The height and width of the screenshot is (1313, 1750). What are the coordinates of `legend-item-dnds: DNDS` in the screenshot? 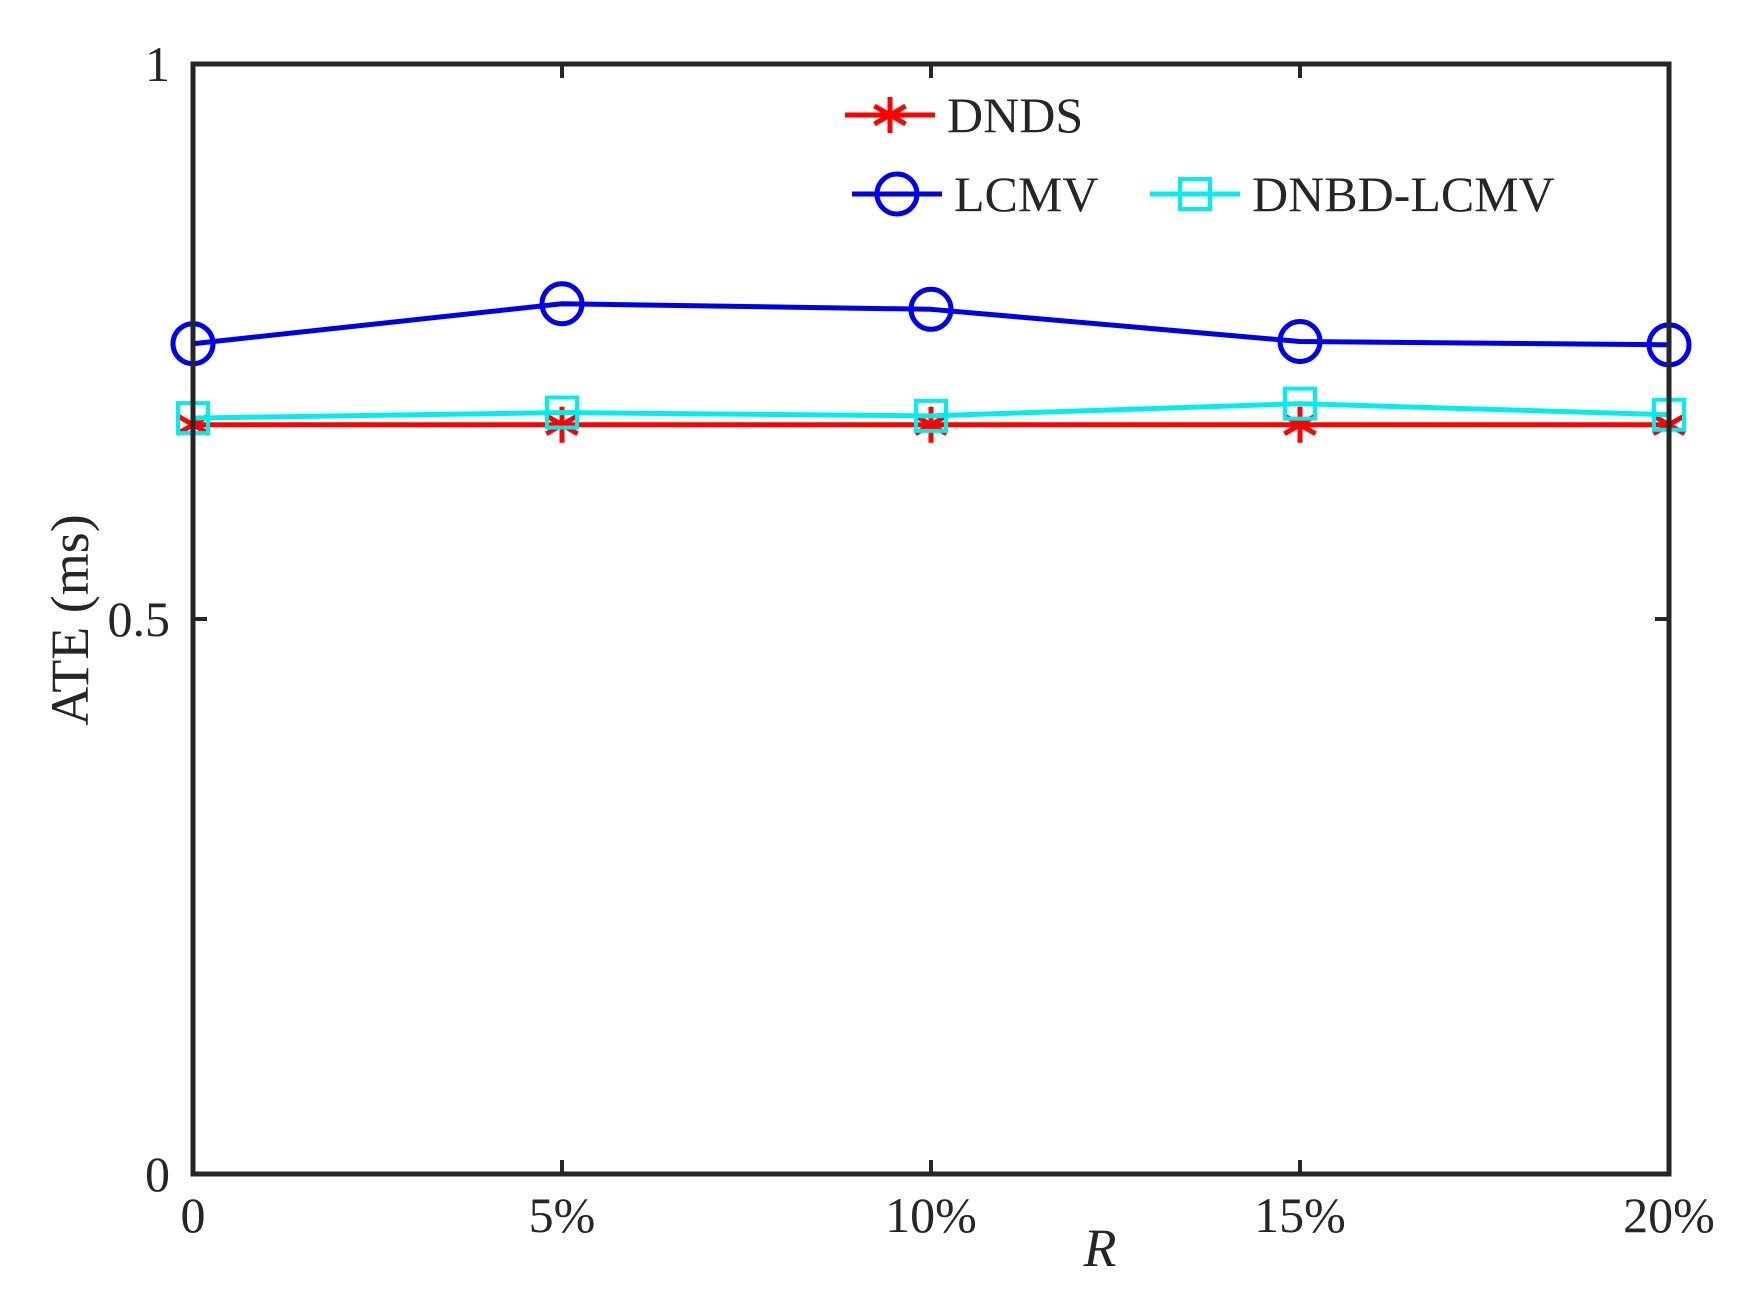 It's located at (964, 115).